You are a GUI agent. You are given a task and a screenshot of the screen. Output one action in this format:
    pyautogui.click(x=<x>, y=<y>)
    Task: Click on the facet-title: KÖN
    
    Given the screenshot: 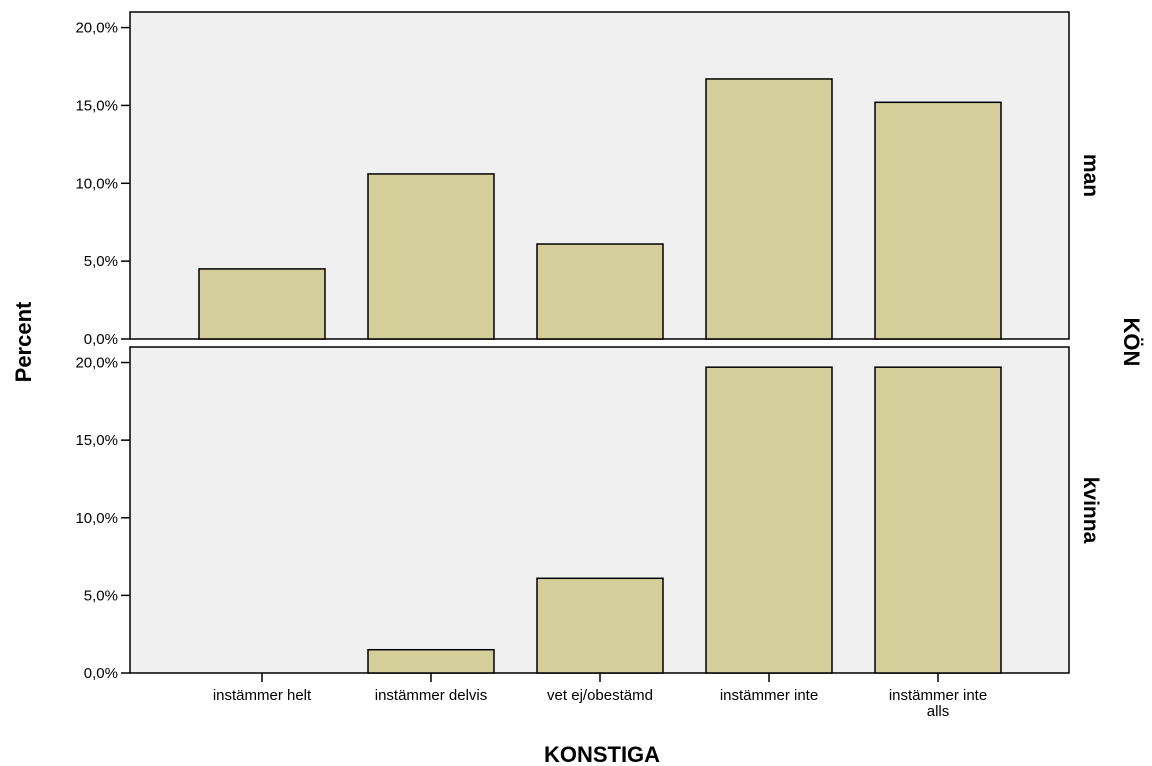 What is the action you would take?
    pyautogui.click(x=1131, y=342)
    